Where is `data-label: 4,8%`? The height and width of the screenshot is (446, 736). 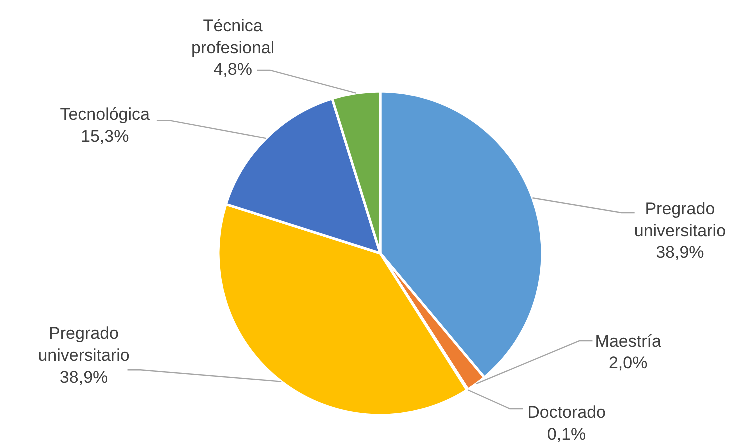
data-label: 4,8% is located at coordinates (233, 70).